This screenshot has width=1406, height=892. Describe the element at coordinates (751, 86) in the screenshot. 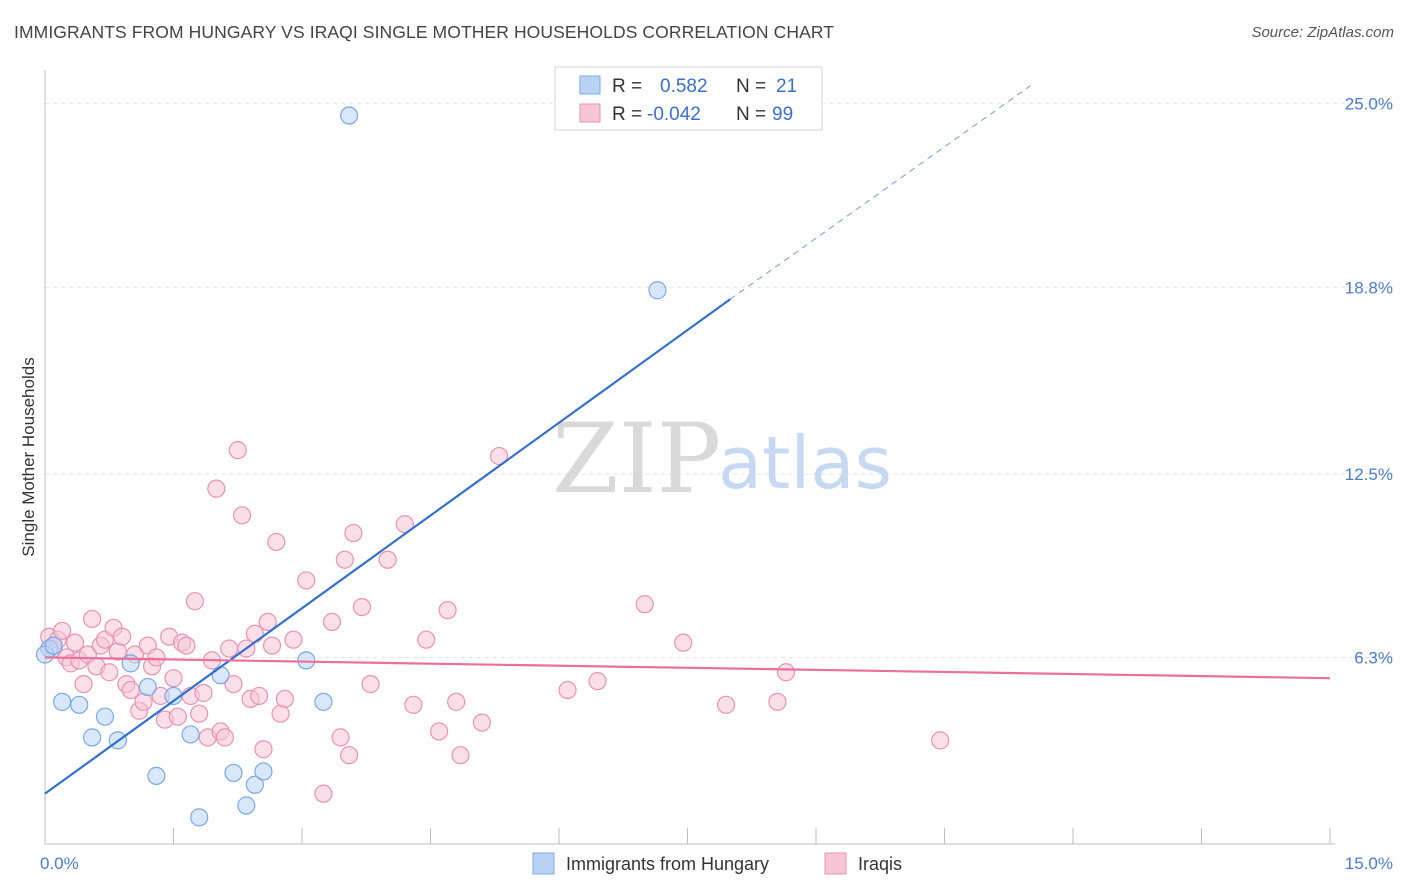

I see `legend-n-label-hungary: N =` at that location.